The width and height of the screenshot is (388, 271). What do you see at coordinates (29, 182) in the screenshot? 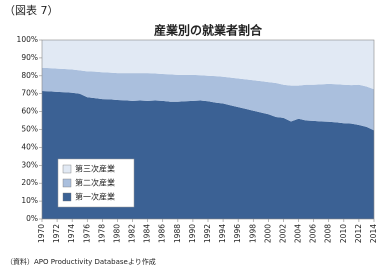
I see `y-tick-label: 20%` at bounding box center [29, 182].